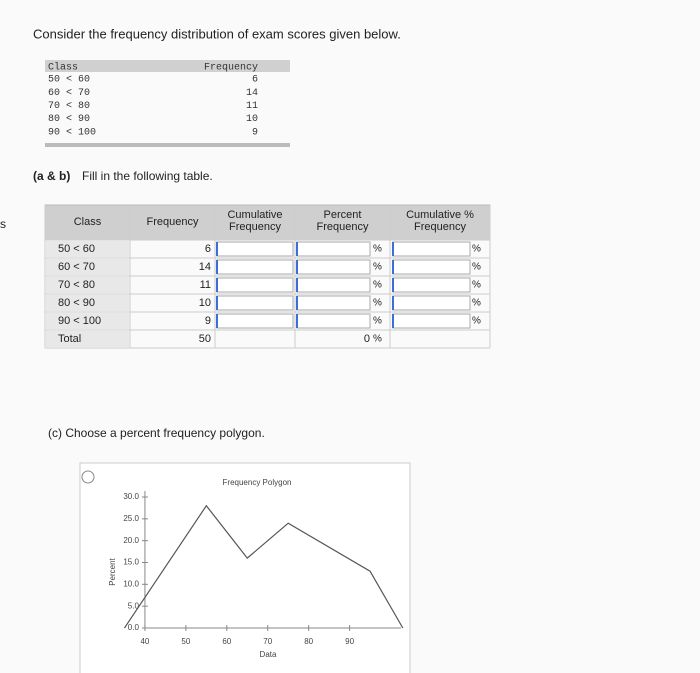 Image resolution: width=700 pixels, height=673 pixels. I want to click on y-axis-label: Percent, so click(112, 571).